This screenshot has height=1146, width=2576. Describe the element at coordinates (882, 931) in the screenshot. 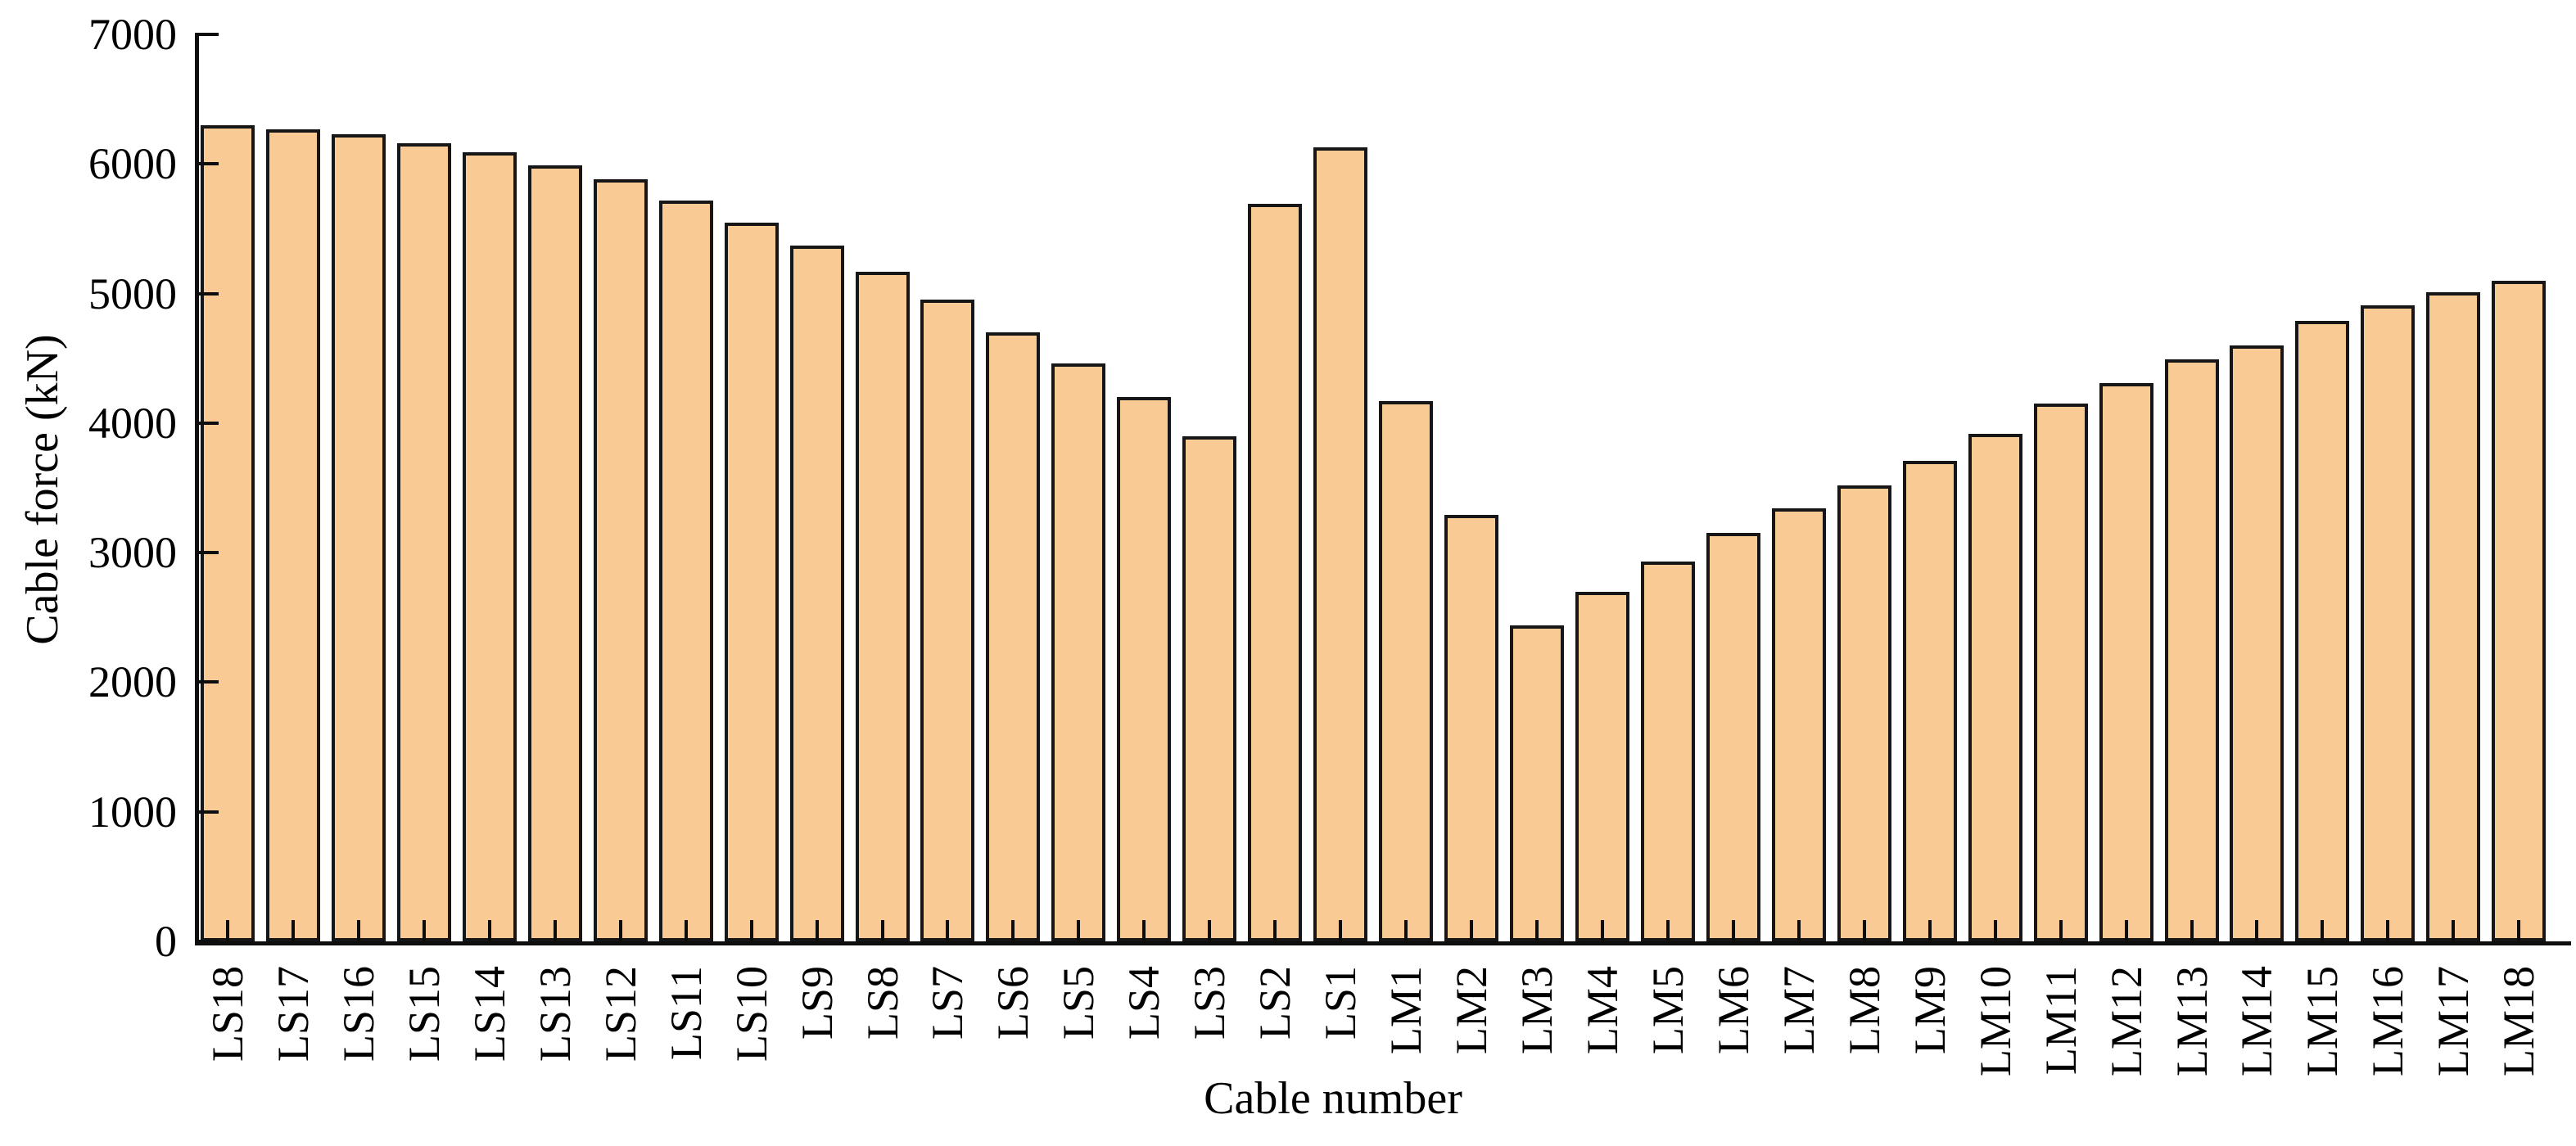

I see `x-tick-LS8` at that location.